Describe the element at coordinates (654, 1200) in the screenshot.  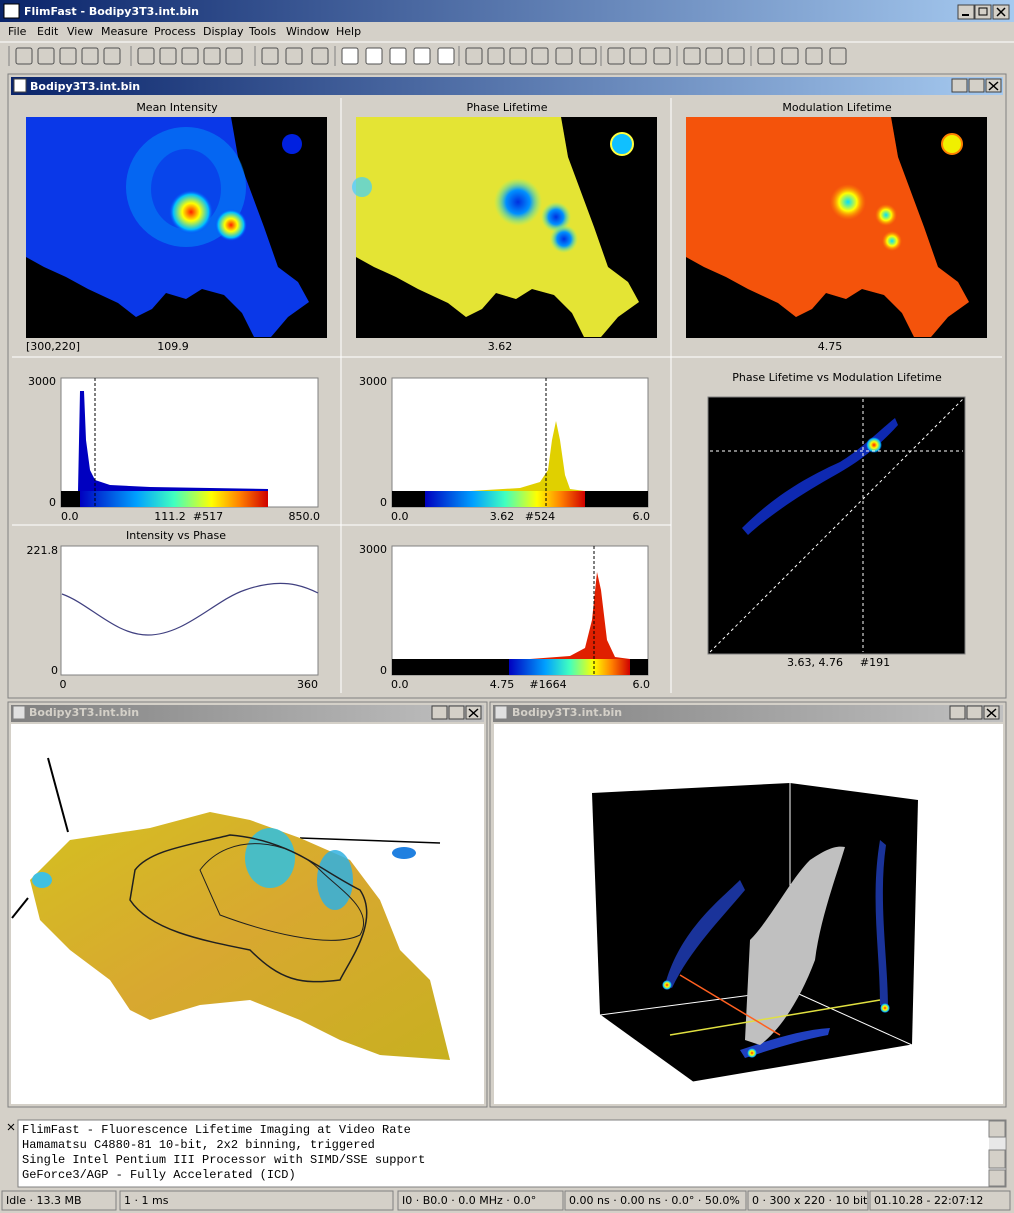
I see `status-text: 0.00 ns · 0.00 ns · 0.0° · 50.0%` at that location.